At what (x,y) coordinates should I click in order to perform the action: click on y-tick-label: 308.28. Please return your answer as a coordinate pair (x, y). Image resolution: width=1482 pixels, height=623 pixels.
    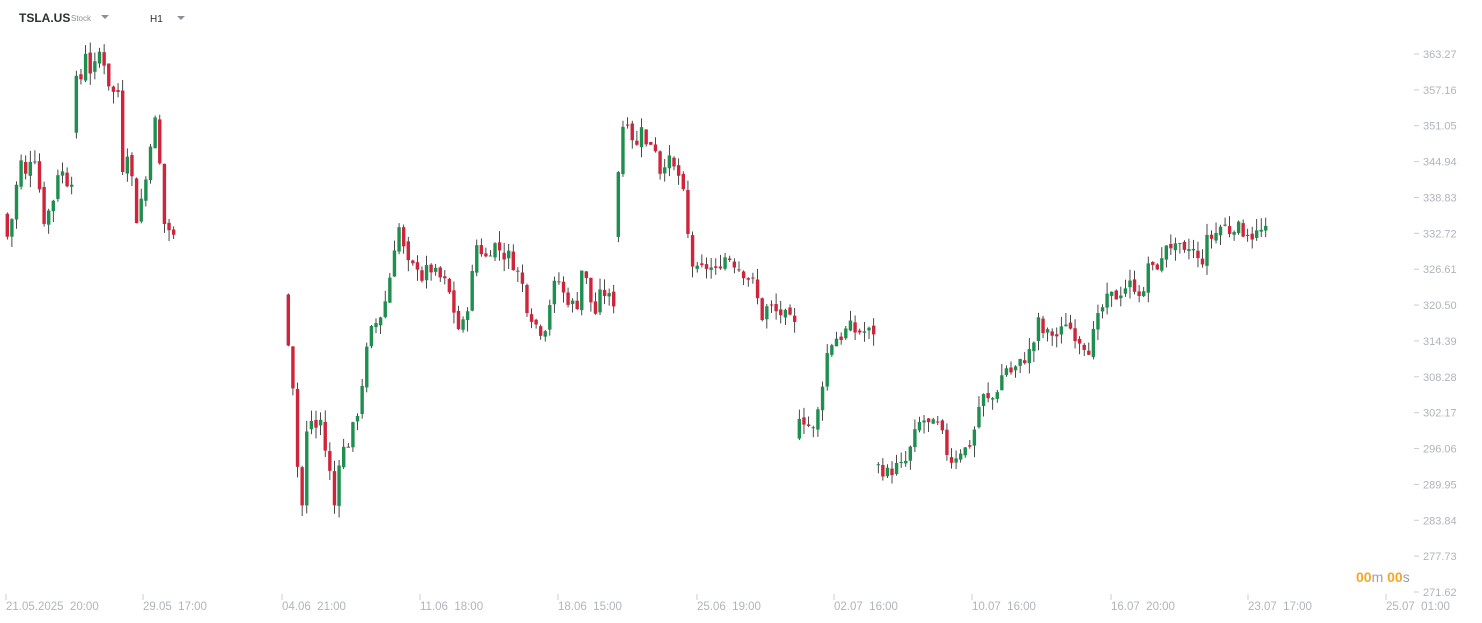
    Looking at the image, I should click on (1440, 378).